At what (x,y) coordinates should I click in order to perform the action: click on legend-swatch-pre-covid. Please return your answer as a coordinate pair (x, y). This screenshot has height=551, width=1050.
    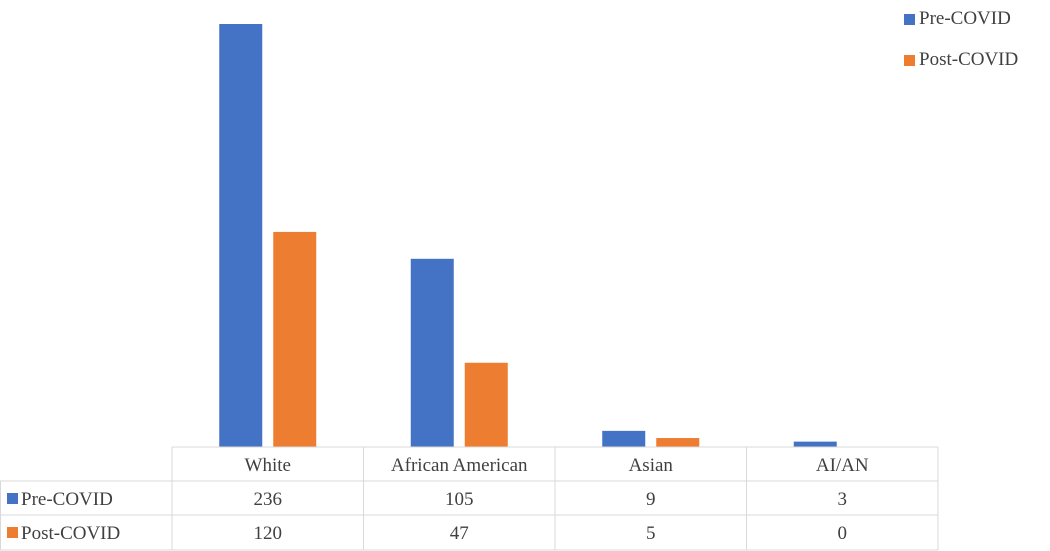
    Looking at the image, I should click on (909, 19).